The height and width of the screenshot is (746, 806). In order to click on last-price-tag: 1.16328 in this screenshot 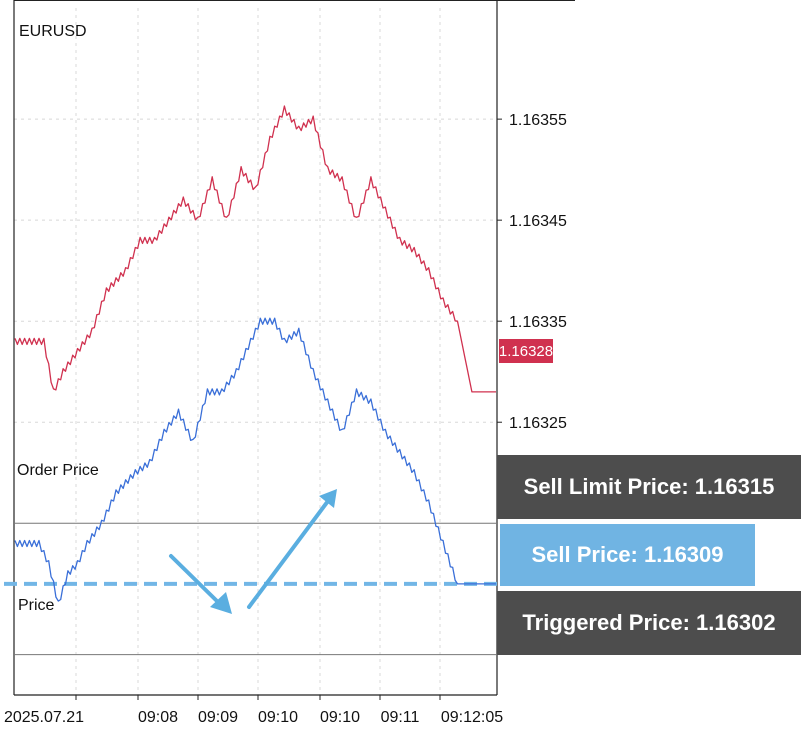, I will do `click(526, 351)`.